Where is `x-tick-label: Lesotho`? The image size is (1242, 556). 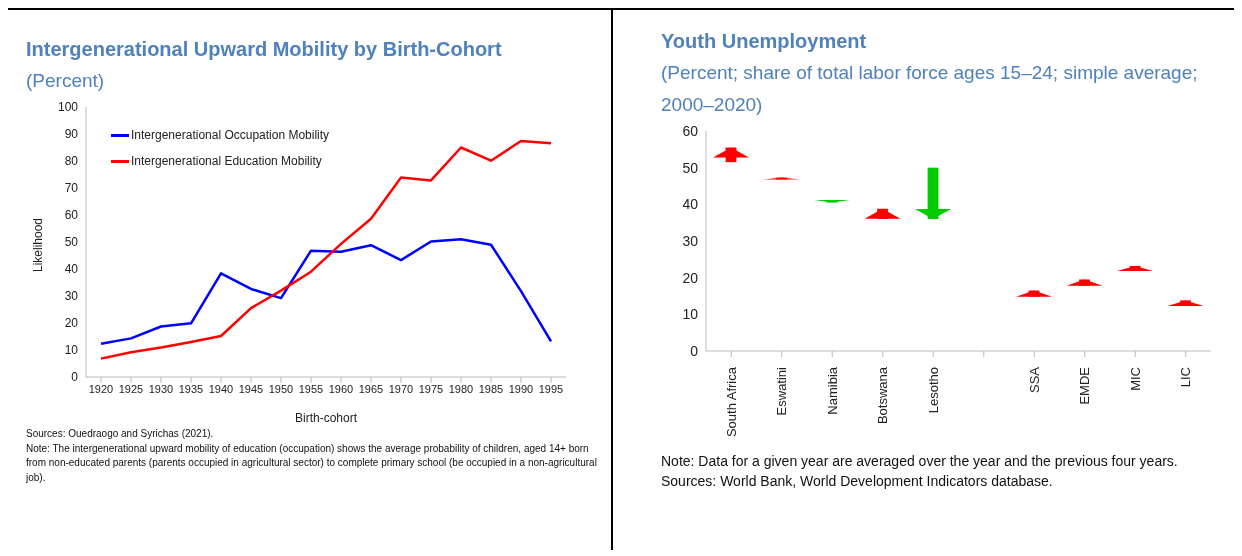
x-tick-label: Lesotho is located at coordinates (933, 390).